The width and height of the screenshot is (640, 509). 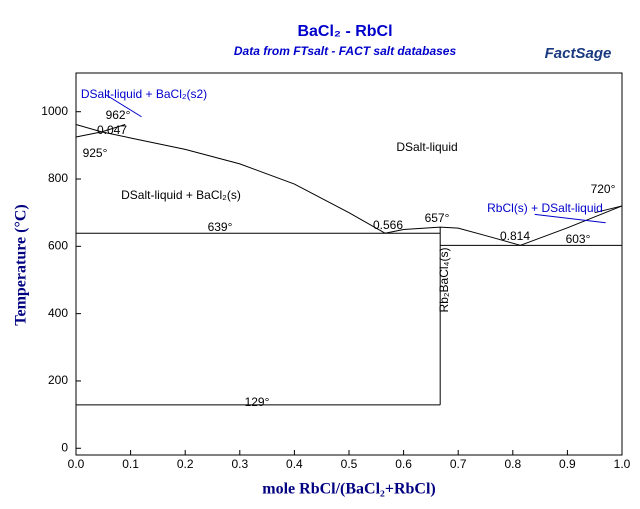 What do you see at coordinates (58, 246) in the screenshot?
I see `y-tick-label: 600` at bounding box center [58, 246].